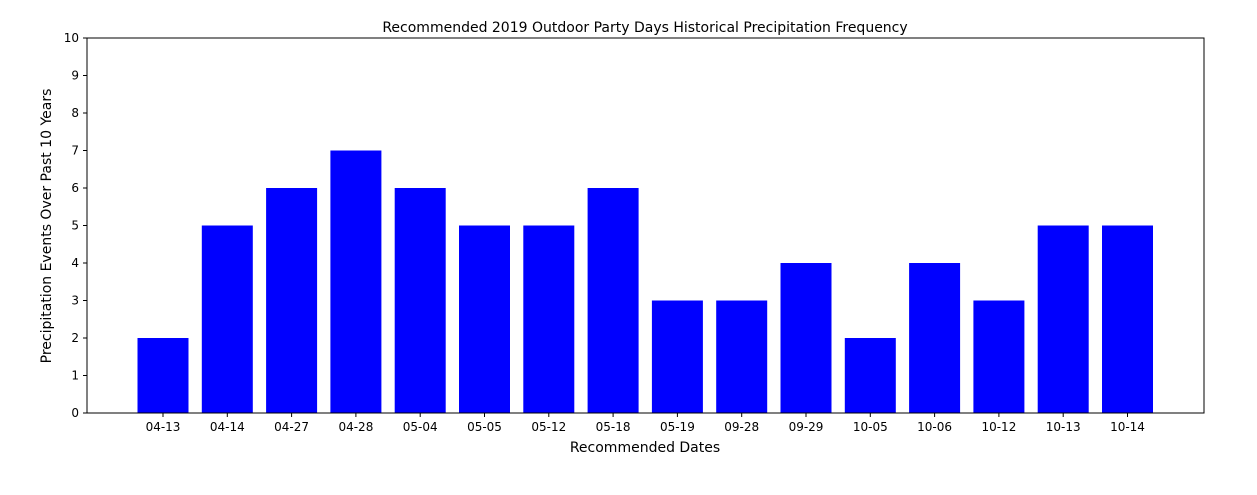 The height and width of the screenshot is (495, 1257). Describe the element at coordinates (163, 427) in the screenshot. I see `x-tick-label: 04-13` at that location.